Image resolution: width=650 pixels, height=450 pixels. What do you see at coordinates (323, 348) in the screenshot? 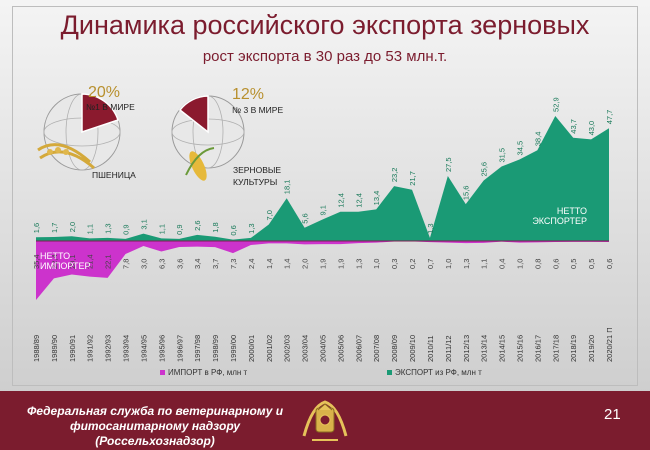
I see `x-tick-label: 2004/05` at bounding box center [323, 348].